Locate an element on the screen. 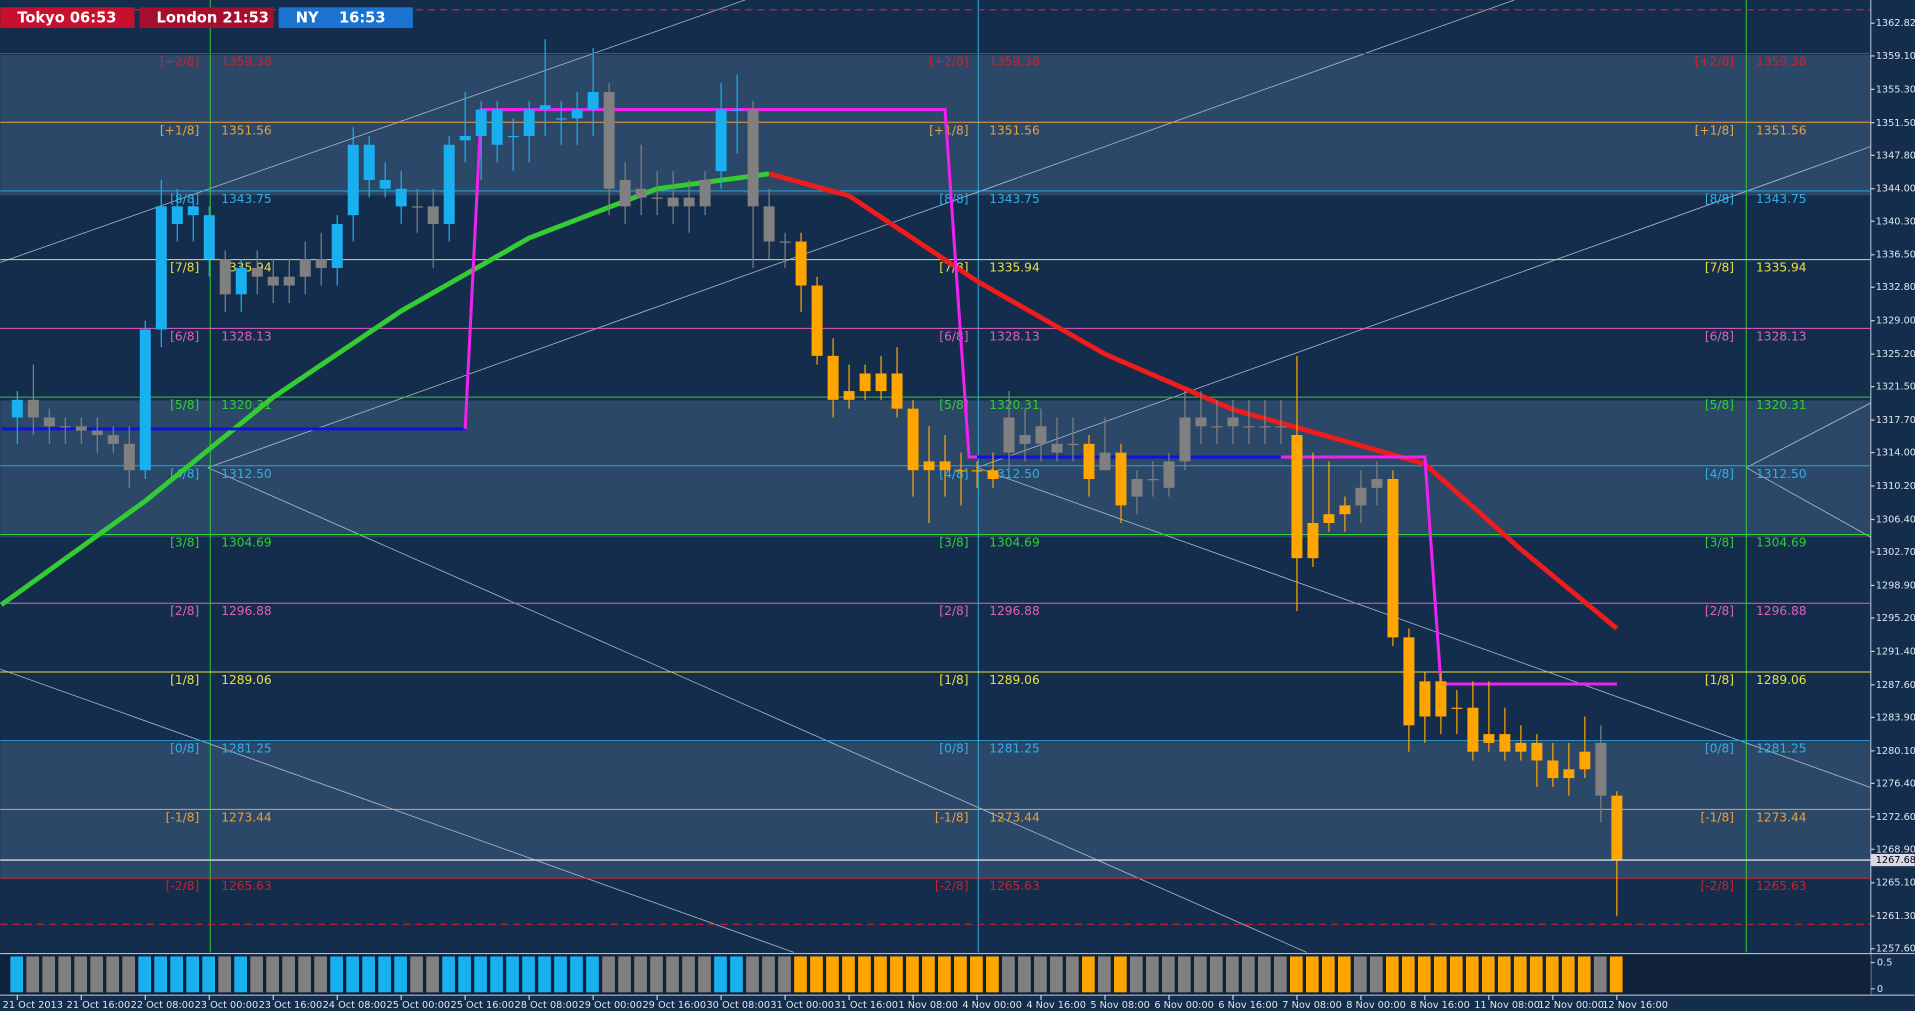 Image resolution: width=1915 pixels, height=1011 pixels. level-tag: [+2/8] is located at coordinates (1714, 62).